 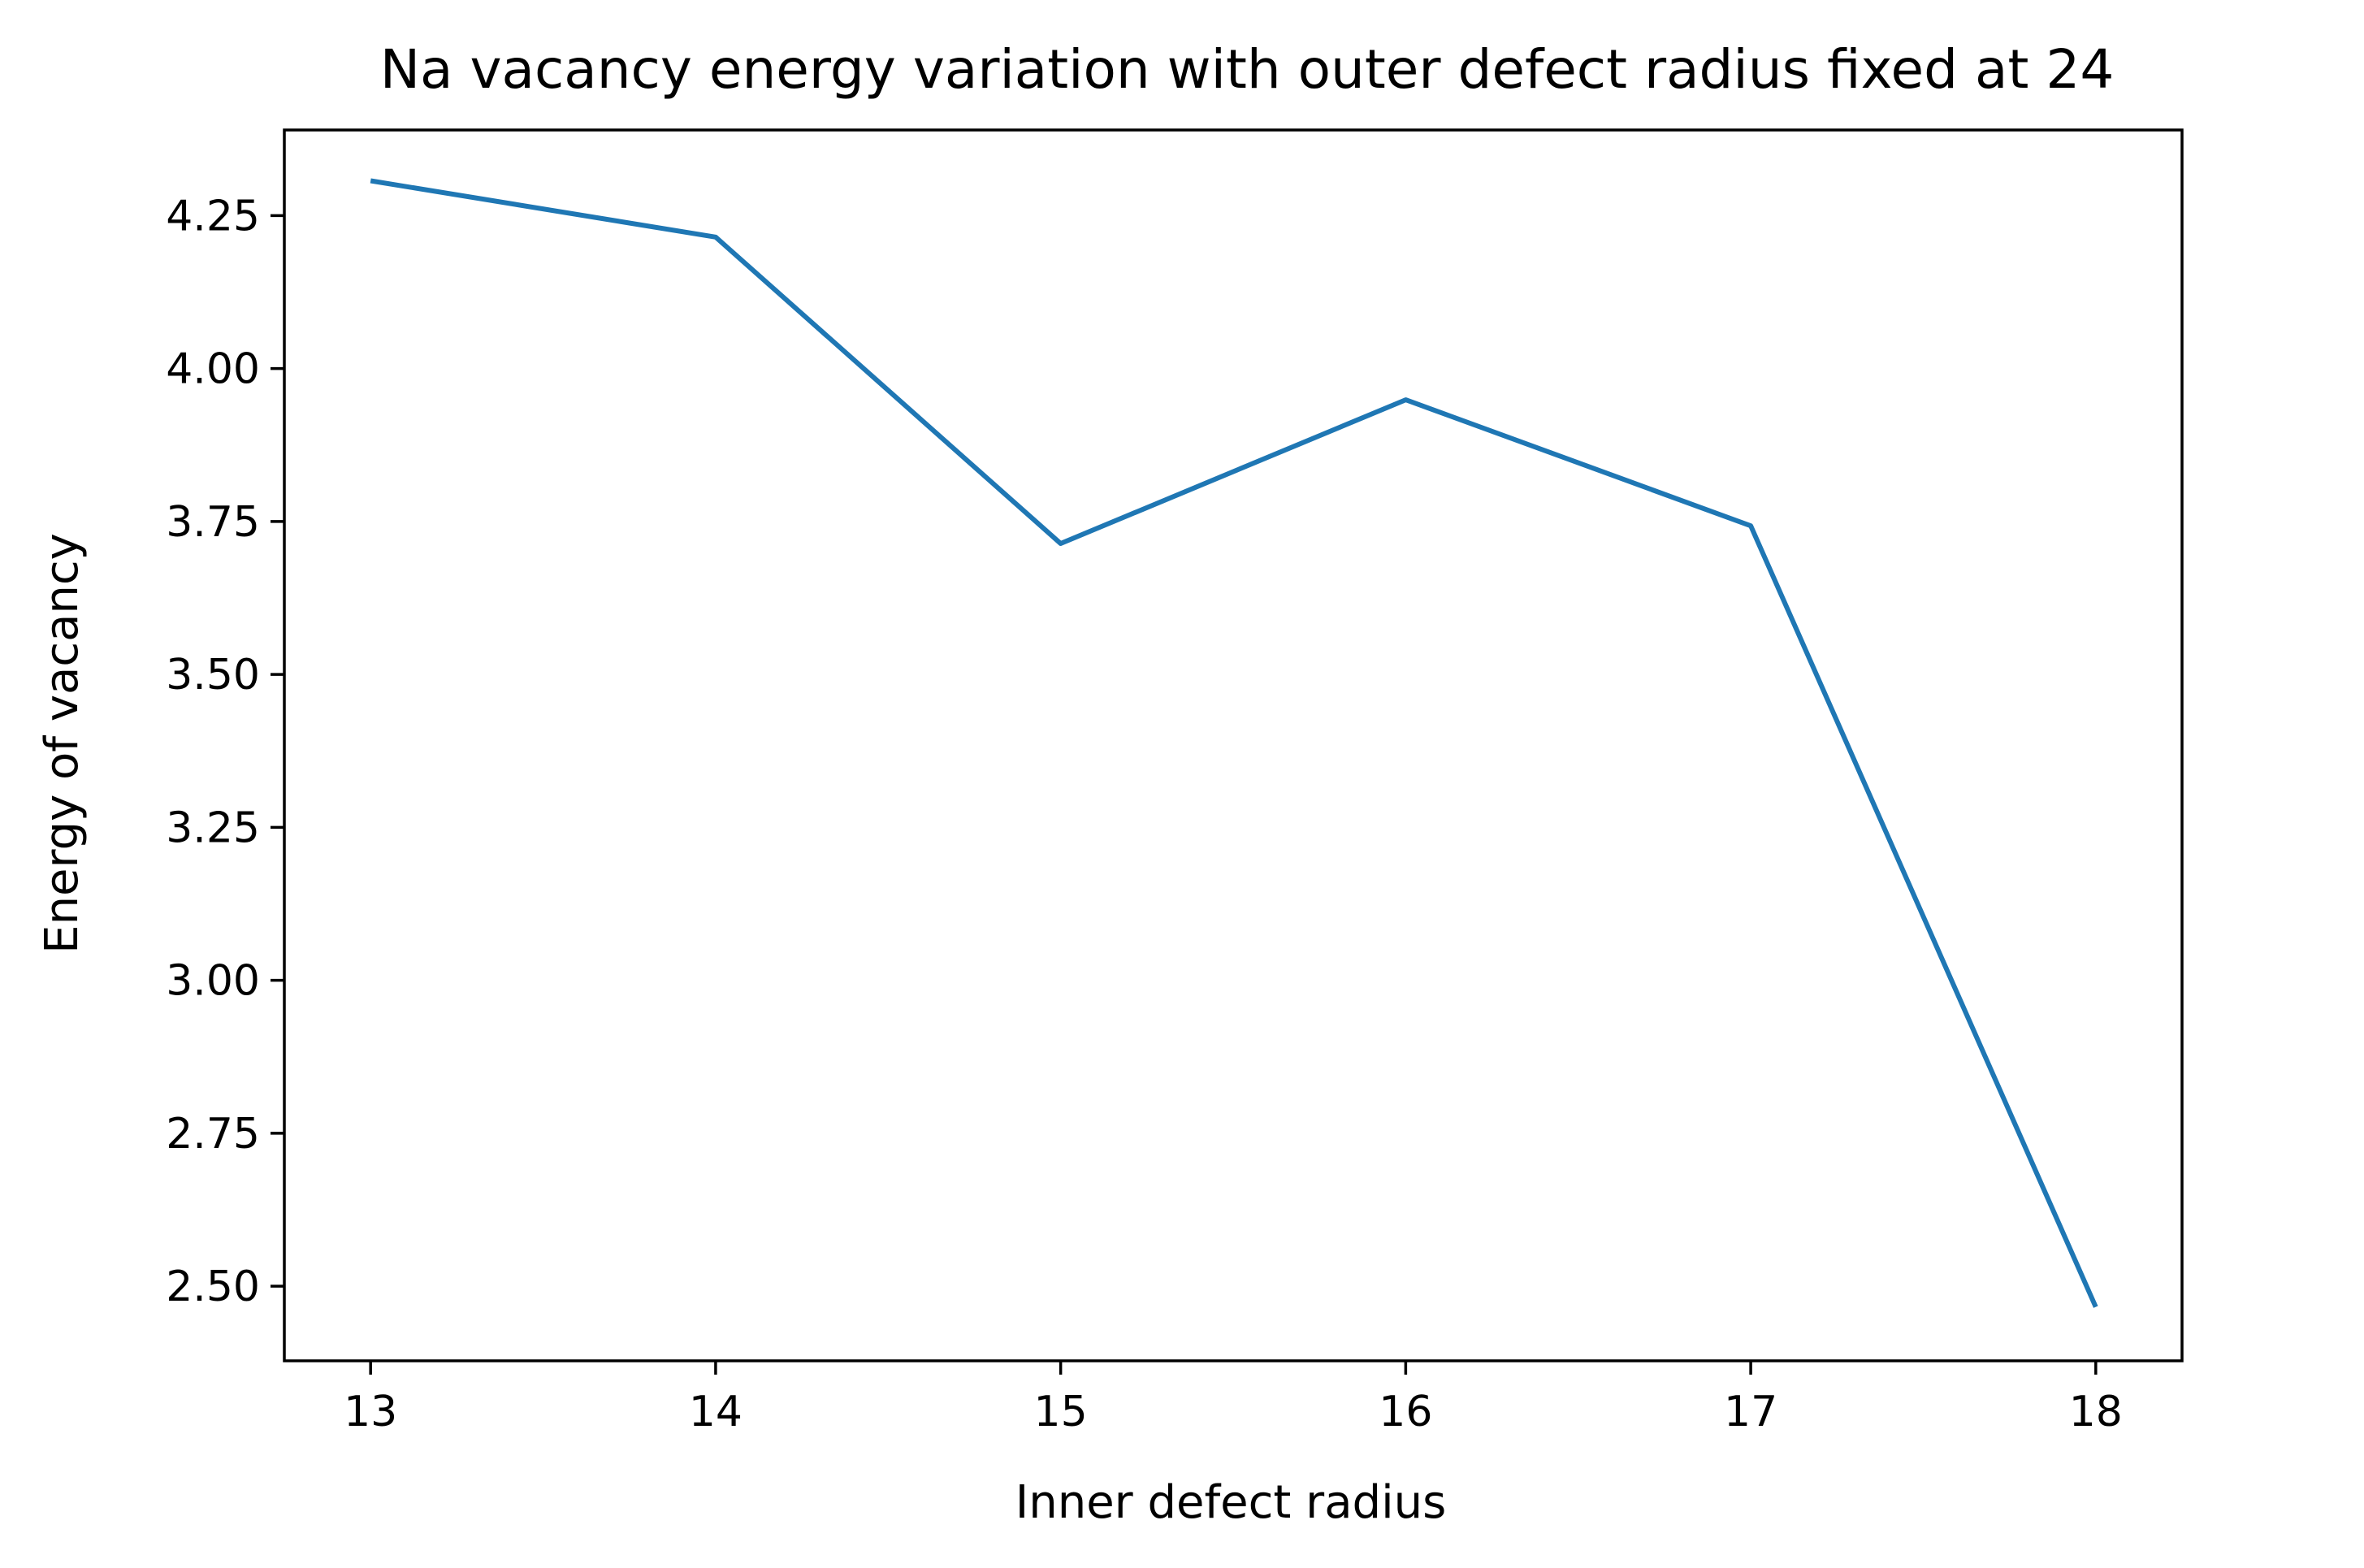 I want to click on x-axis-label: Inner defect radius, so click(x=1231, y=1502).